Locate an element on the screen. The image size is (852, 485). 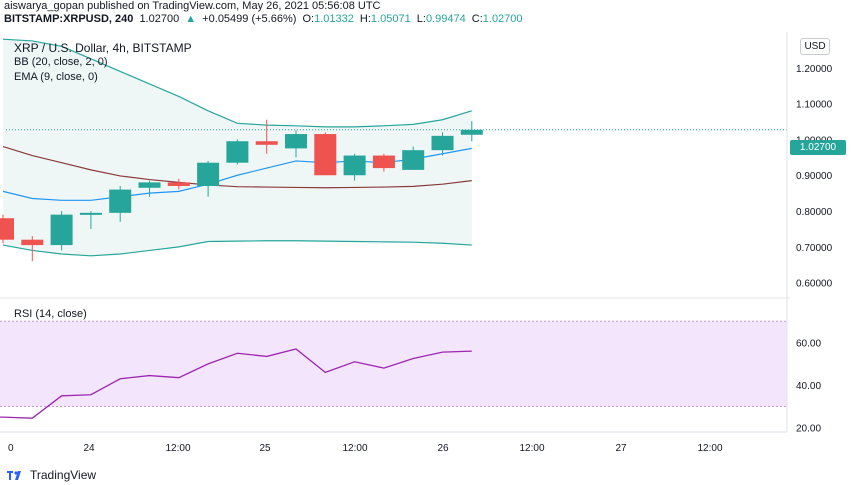
last-price: 1.02700 is located at coordinates (159, 19).